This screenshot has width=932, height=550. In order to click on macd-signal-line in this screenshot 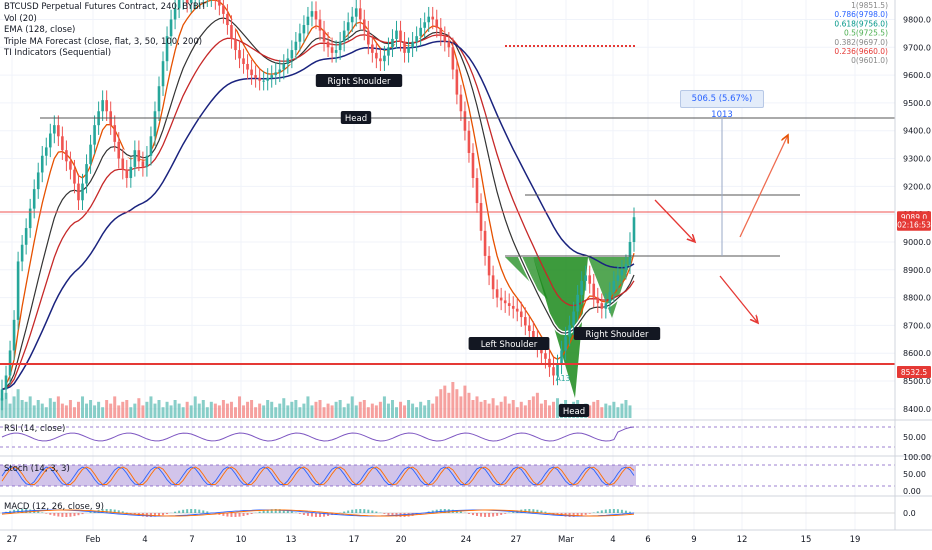, I will do `click(318, 513)`.